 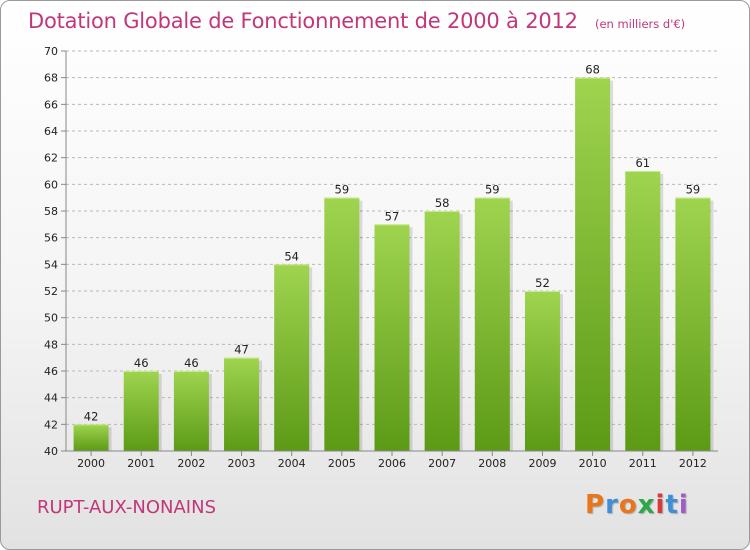 I want to click on bar-value-label: 42, so click(x=91, y=416).